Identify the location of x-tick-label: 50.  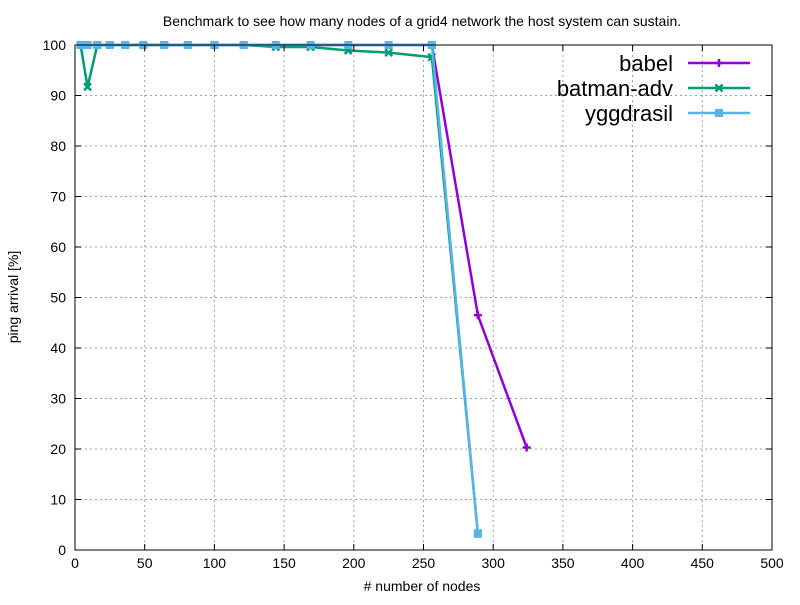
(145, 563).